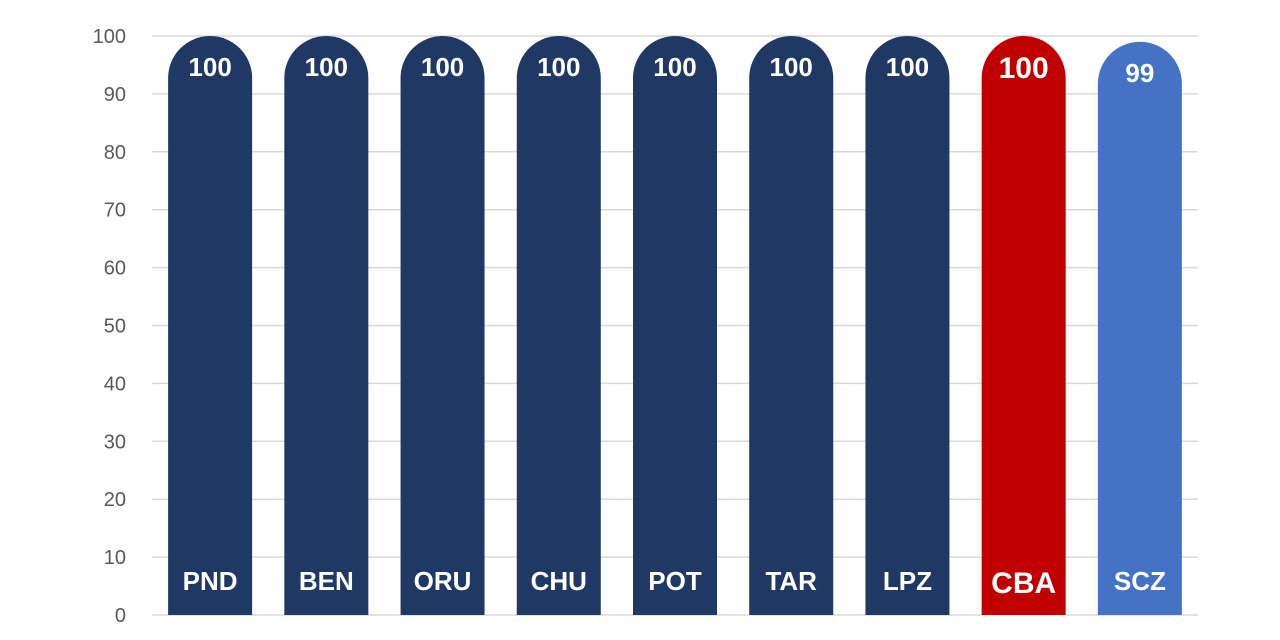 The width and height of the screenshot is (1280, 640). I want to click on bar-group-oru: 100 ORU, so click(442, 326).